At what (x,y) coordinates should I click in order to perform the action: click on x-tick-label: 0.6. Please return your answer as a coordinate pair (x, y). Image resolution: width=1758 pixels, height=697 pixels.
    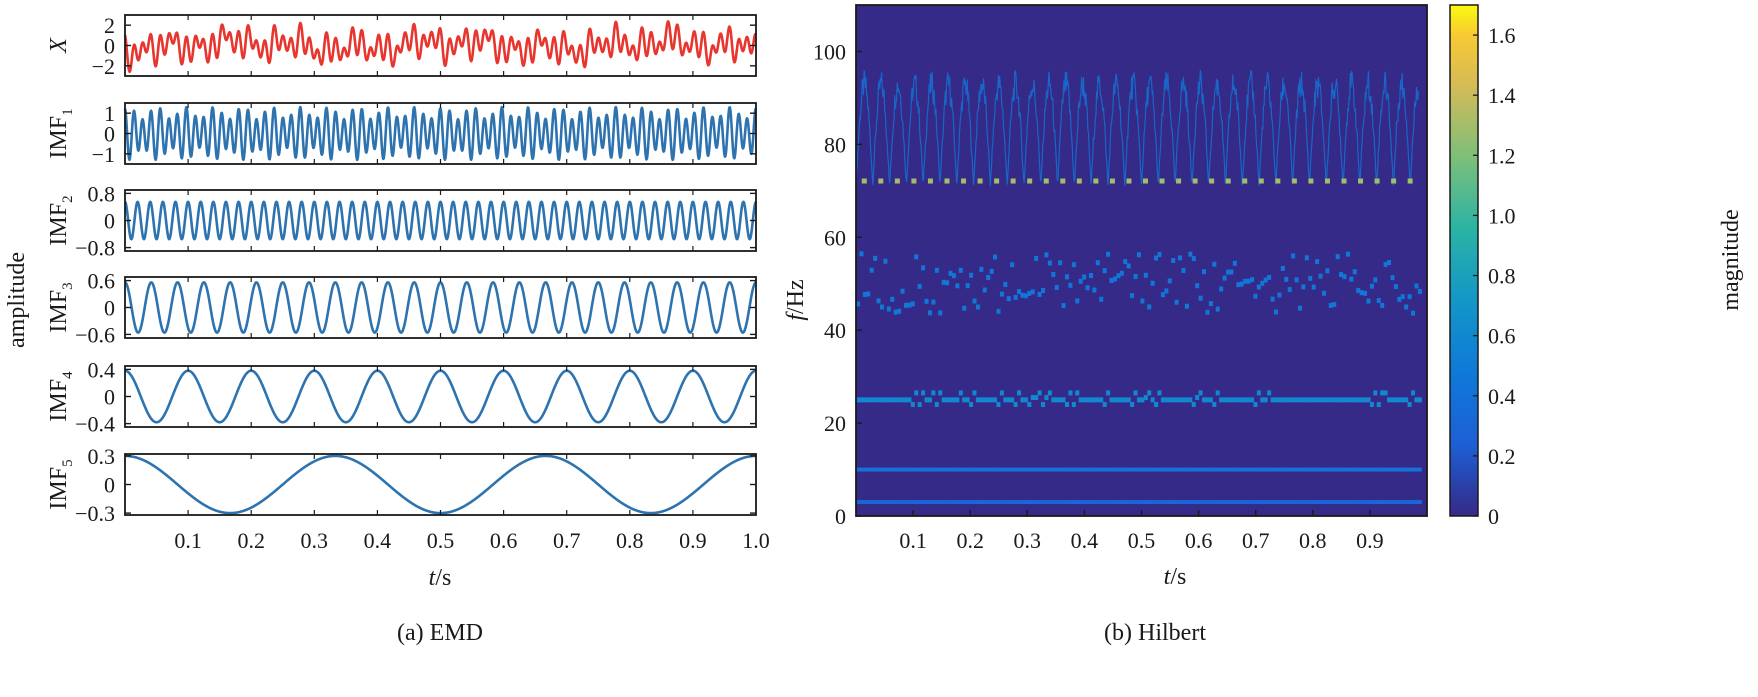
    Looking at the image, I should click on (1199, 540).